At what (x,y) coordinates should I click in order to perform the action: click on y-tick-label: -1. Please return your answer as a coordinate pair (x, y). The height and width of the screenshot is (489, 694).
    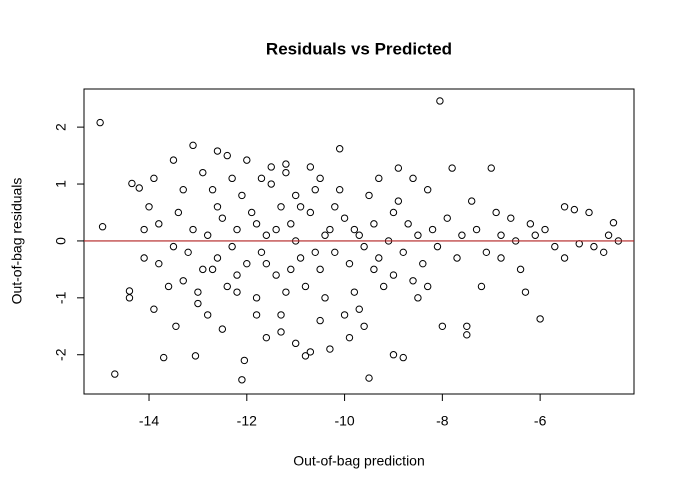
    Looking at the image, I should click on (61, 297).